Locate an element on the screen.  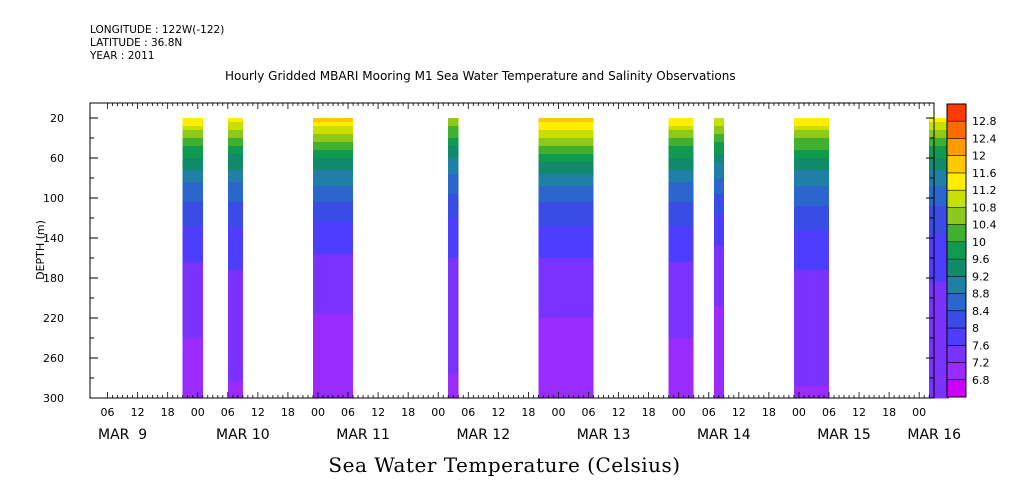
x-tick-label: 18 is located at coordinates (528, 412).